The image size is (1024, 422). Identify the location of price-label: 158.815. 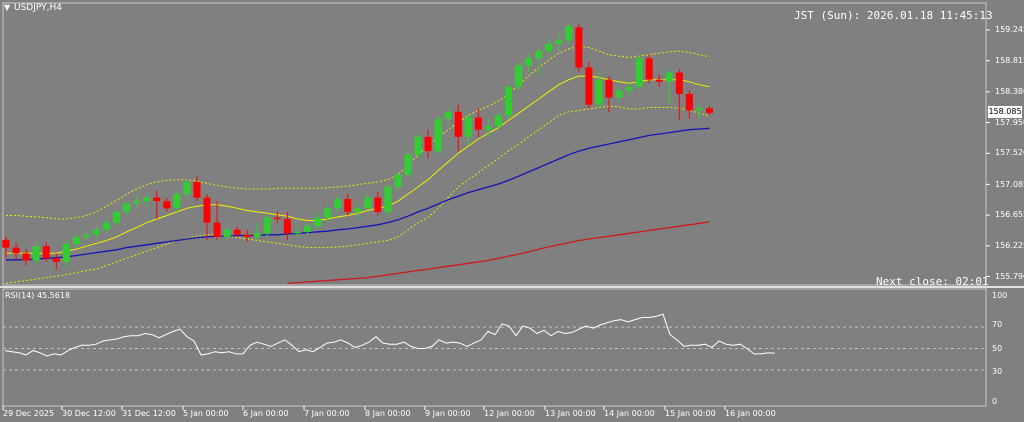
(1009, 60).